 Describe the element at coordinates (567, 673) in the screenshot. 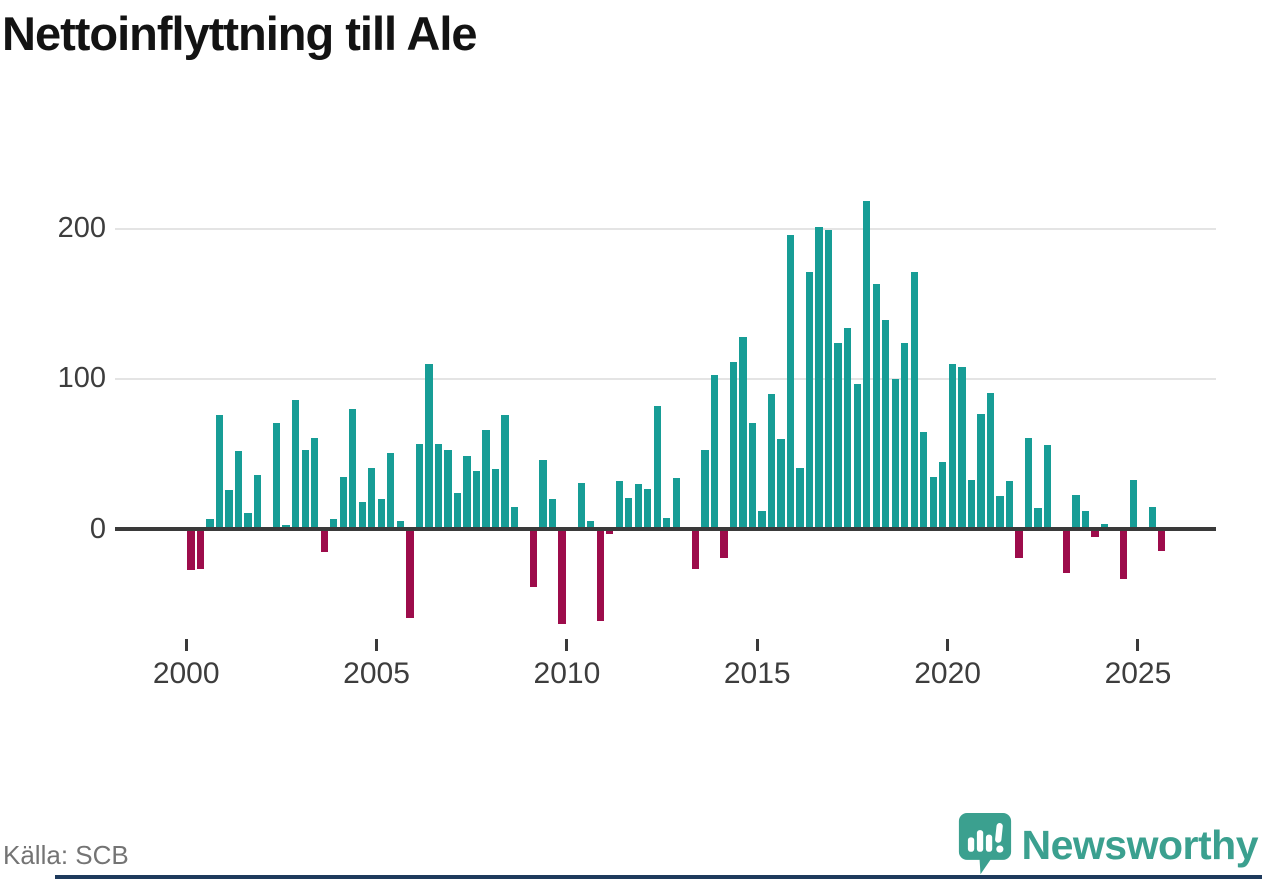

I see `x-axis-label-2010: 2010` at that location.